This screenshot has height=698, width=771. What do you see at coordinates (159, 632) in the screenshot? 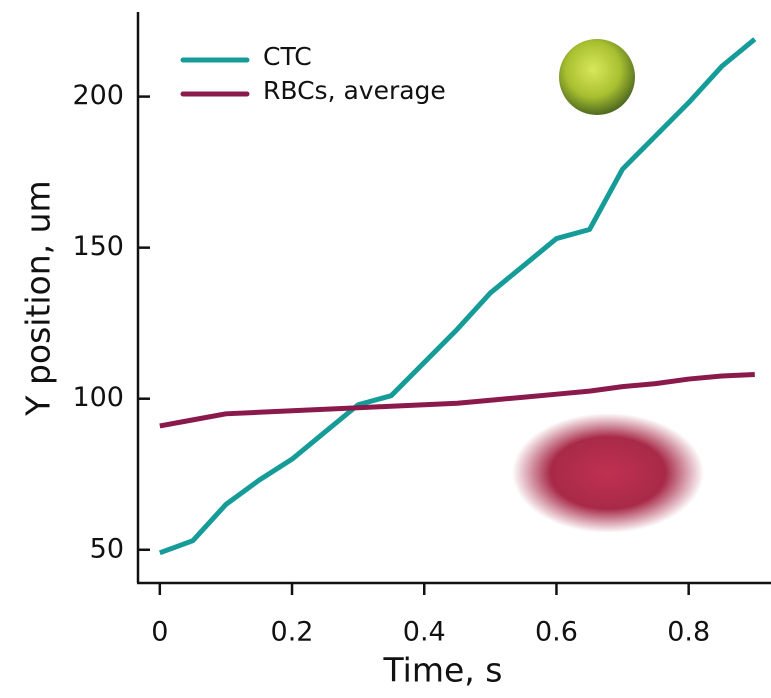
I see `x-tick-label: 0` at bounding box center [159, 632].